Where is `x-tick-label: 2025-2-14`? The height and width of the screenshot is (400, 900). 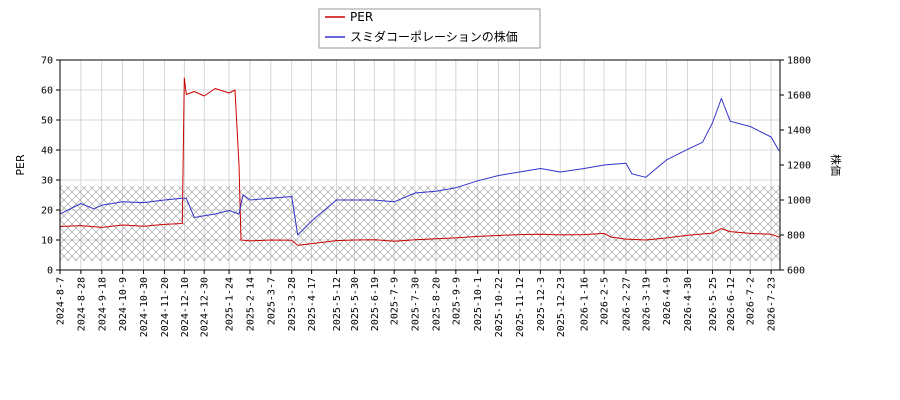
x-tick-label: 2025-2-14 is located at coordinates (250, 304).